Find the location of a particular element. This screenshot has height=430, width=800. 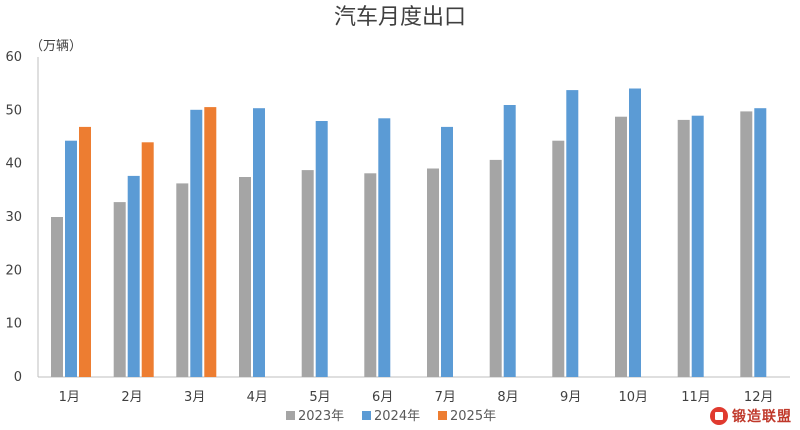

y-tick-label: 0 is located at coordinates (18, 377).